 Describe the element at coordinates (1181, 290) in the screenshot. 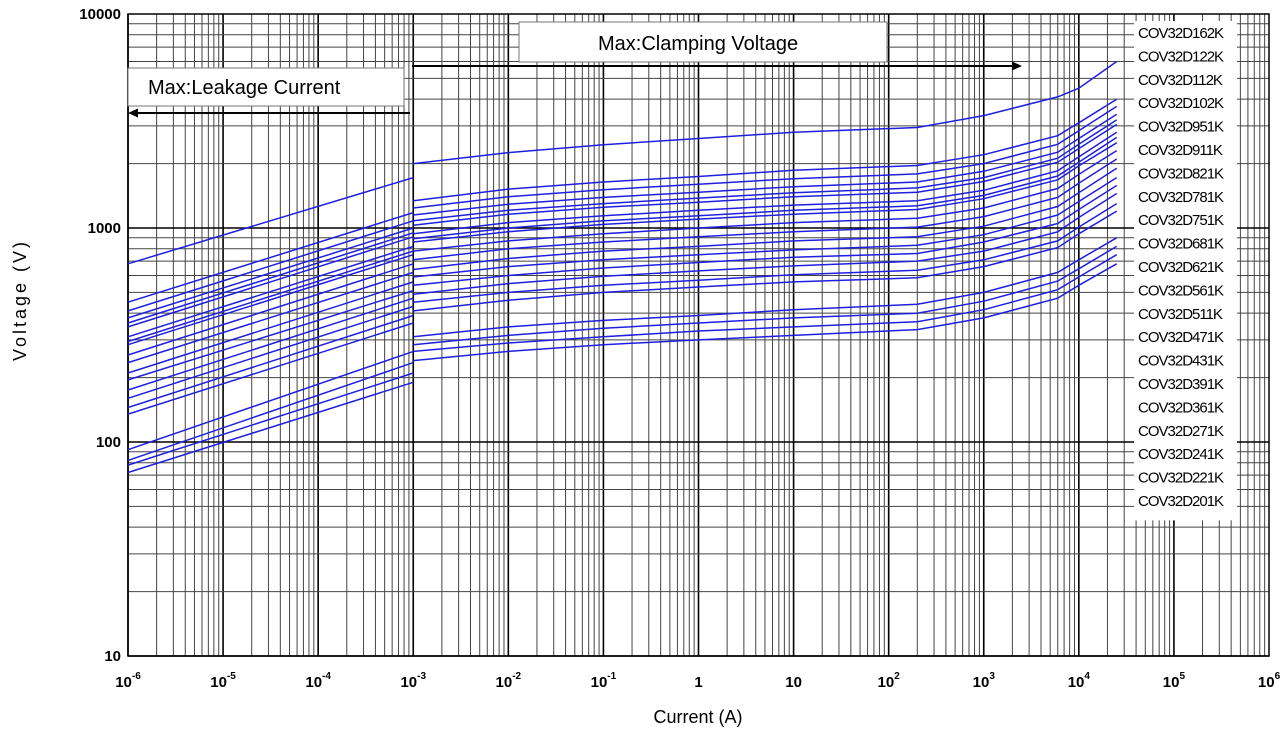

I see `legend-entry: COV32D561K` at that location.